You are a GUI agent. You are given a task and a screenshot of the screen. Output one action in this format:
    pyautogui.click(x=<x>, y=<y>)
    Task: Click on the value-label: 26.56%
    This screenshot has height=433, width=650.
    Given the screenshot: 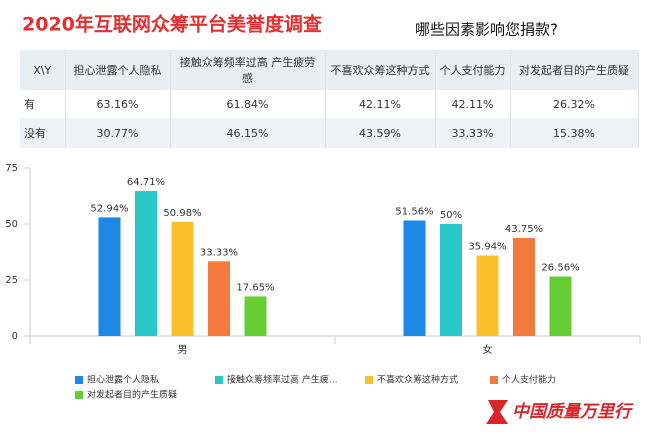 What is the action you would take?
    pyautogui.click(x=560, y=268)
    